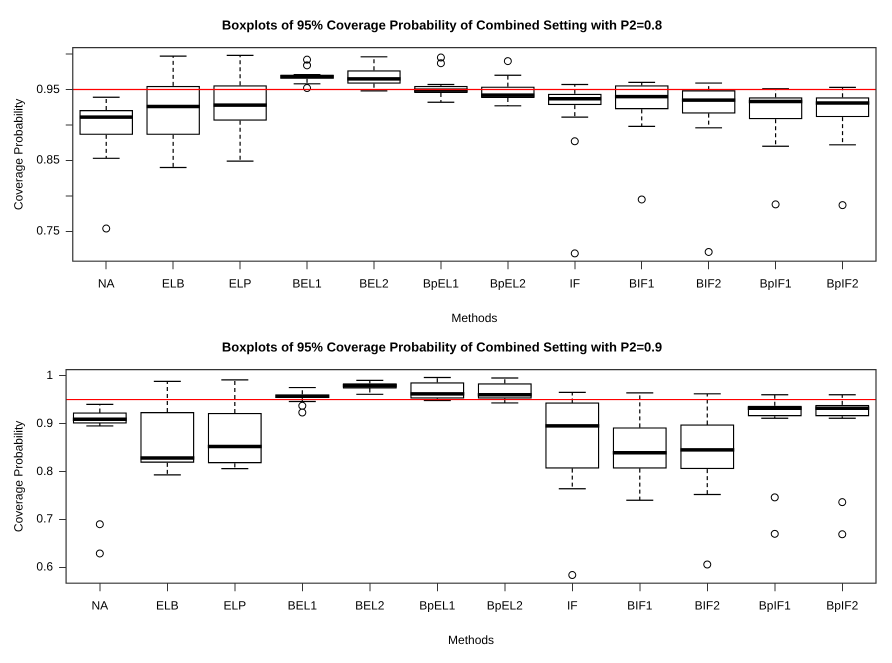 Image resolution: width=892 pixels, height=663 pixels. Describe the element at coordinates (48, 89) in the screenshot. I see `y-tick-label: 0.95` at that location.